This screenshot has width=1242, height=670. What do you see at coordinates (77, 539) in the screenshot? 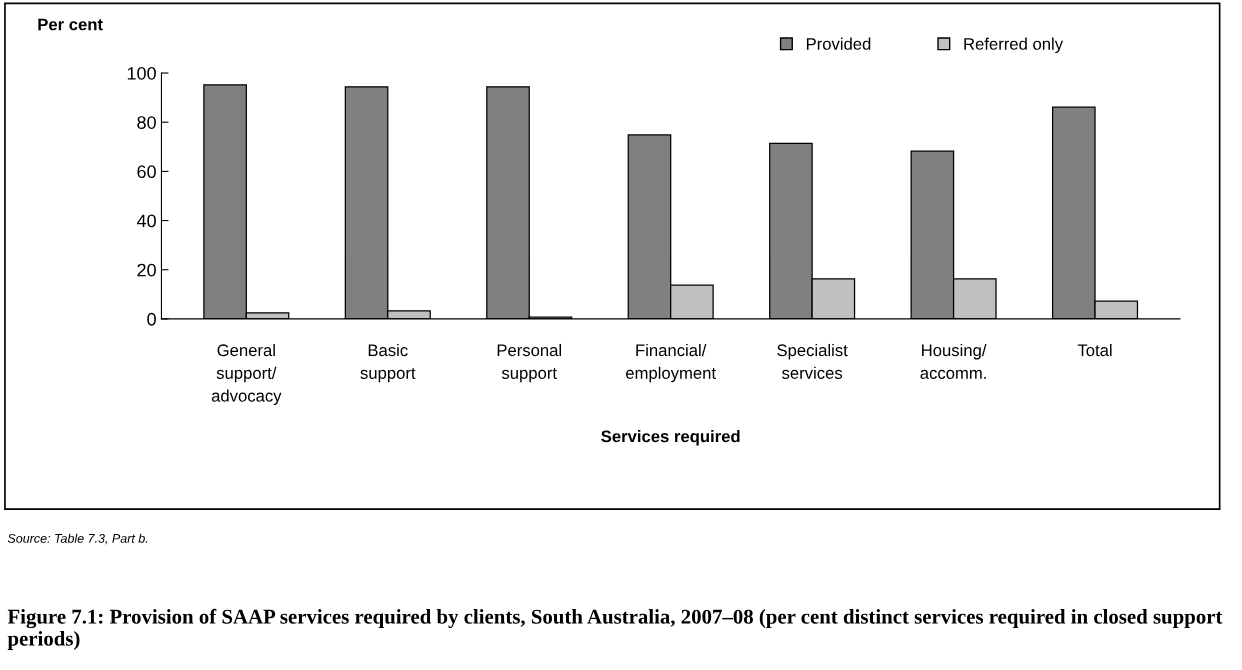
I see `source-note: Source: Table 7.3, Part b.` at bounding box center [77, 539].